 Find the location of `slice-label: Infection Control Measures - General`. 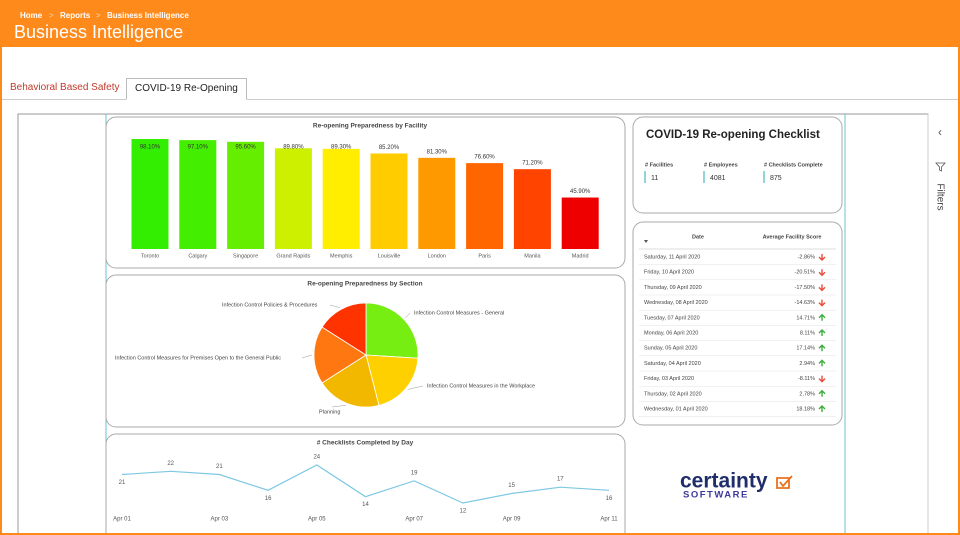

slice-label: Infection Control Measures - General is located at coordinates (459, 313).